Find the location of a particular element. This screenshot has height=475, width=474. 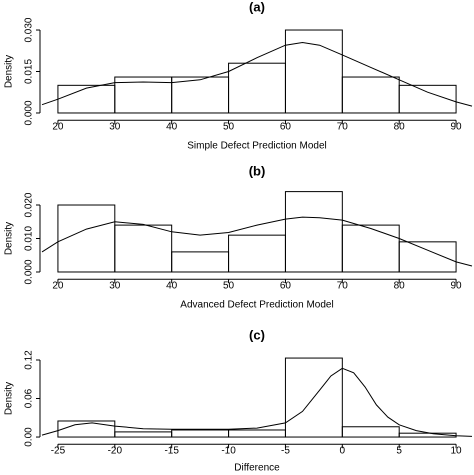

y-tick-label: 0.020 is located at coordinates (29, 204).